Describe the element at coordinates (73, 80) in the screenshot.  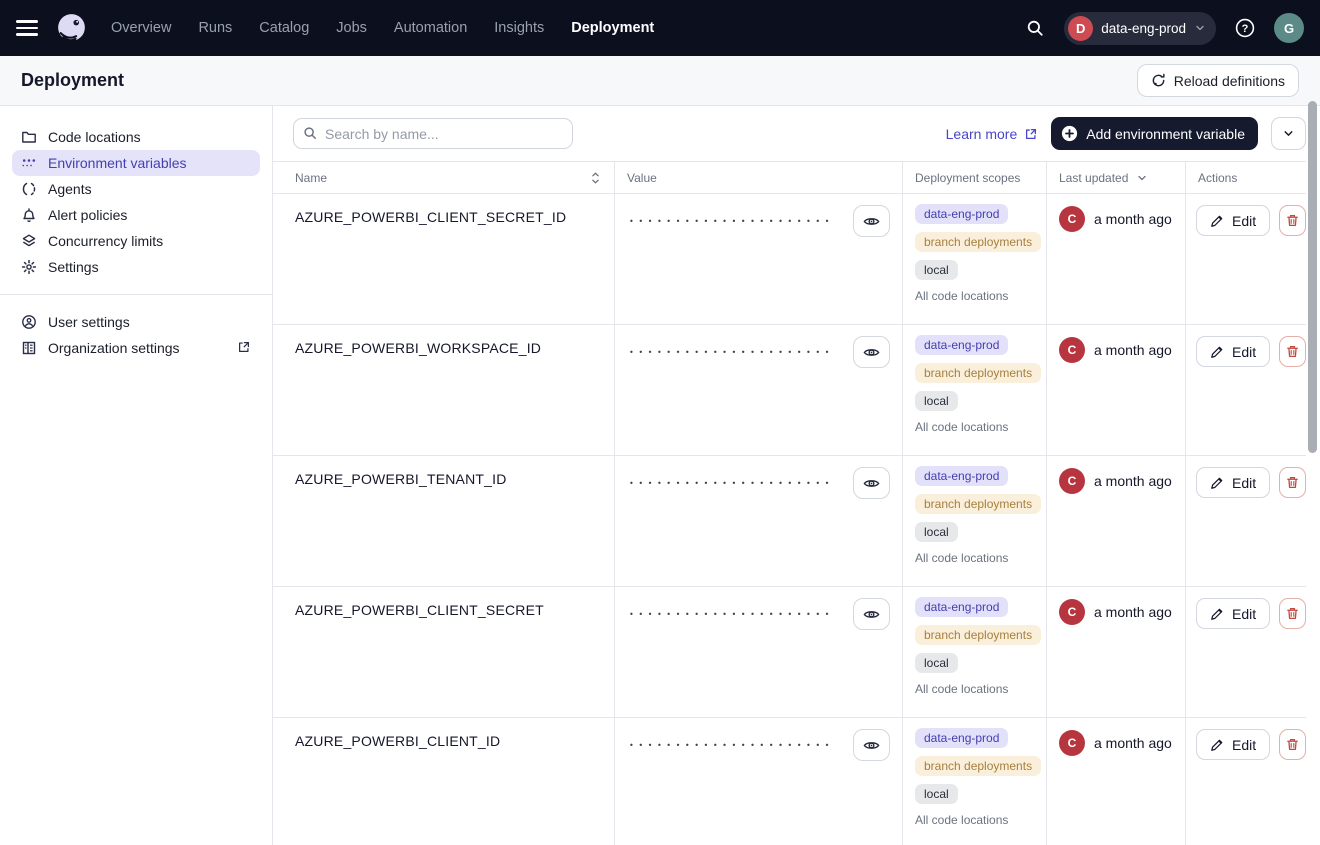
I see `page-title: Deployment` at that location.